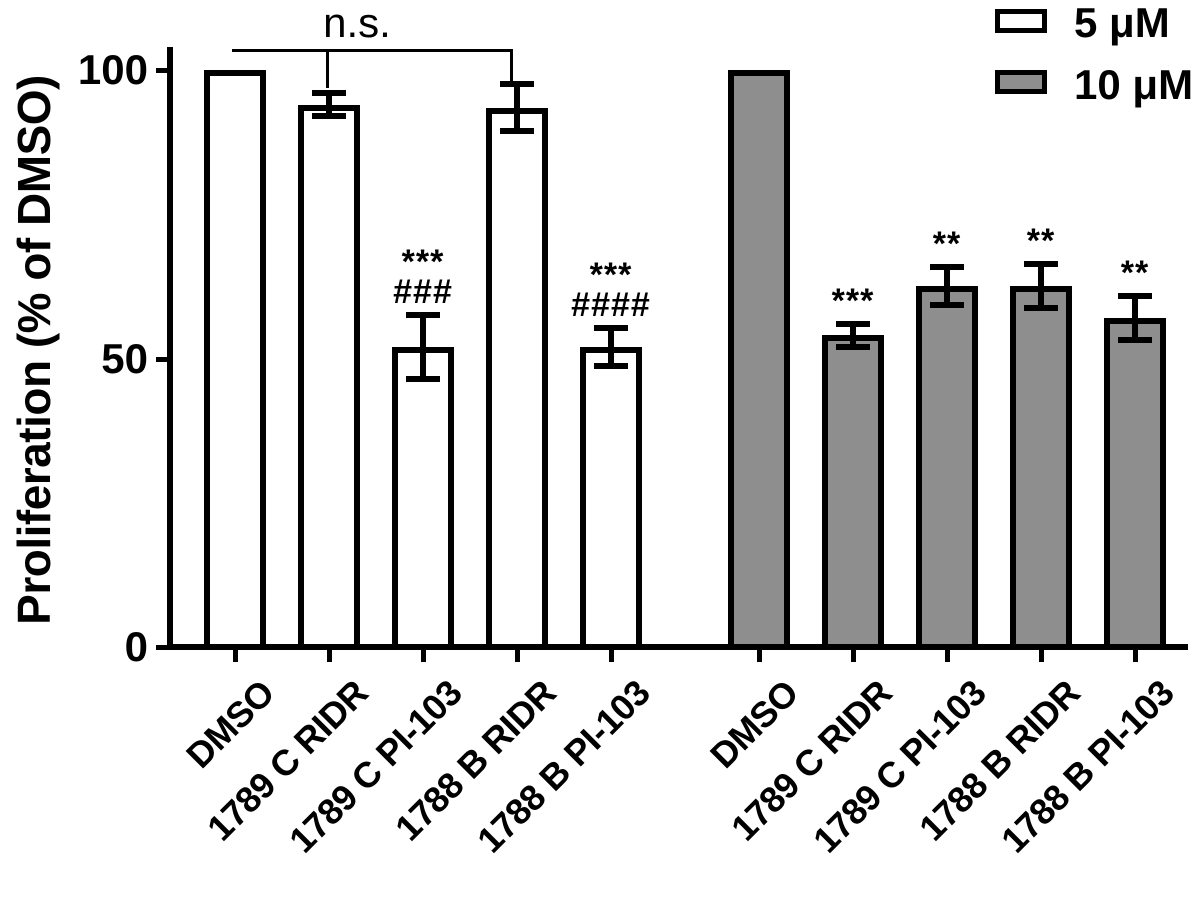 This screenshot has width=1200, height=919. What do you see at coordinates (170, 348) in the screenshot?
I see `y-axis-line` at bounding box center [170, 348].